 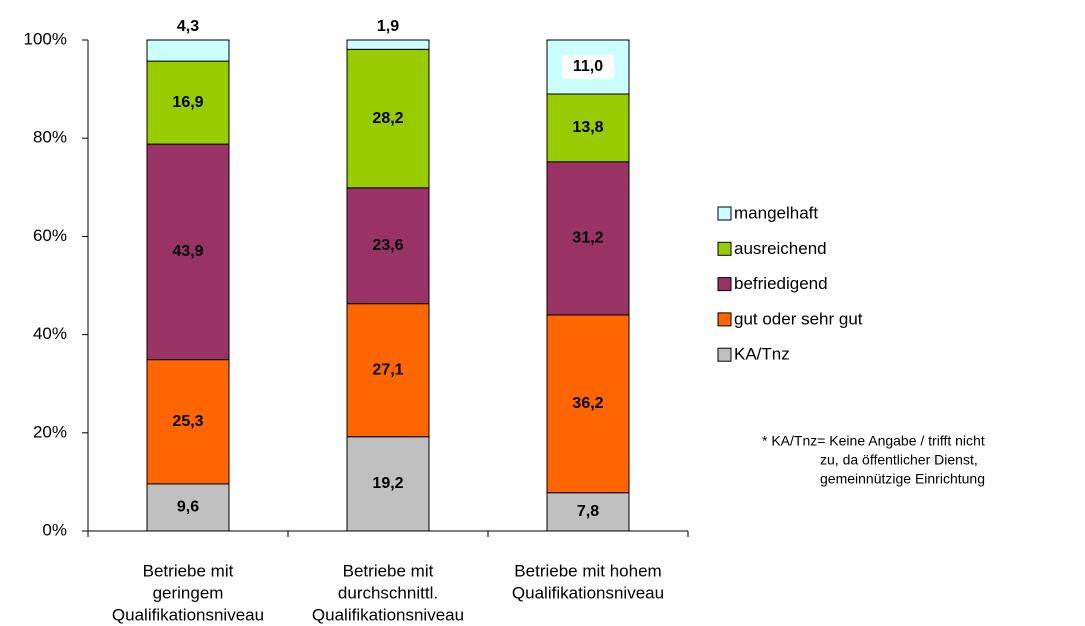 I want to click on x-tick-label: durchschnittl., so click(x=388, y=592).